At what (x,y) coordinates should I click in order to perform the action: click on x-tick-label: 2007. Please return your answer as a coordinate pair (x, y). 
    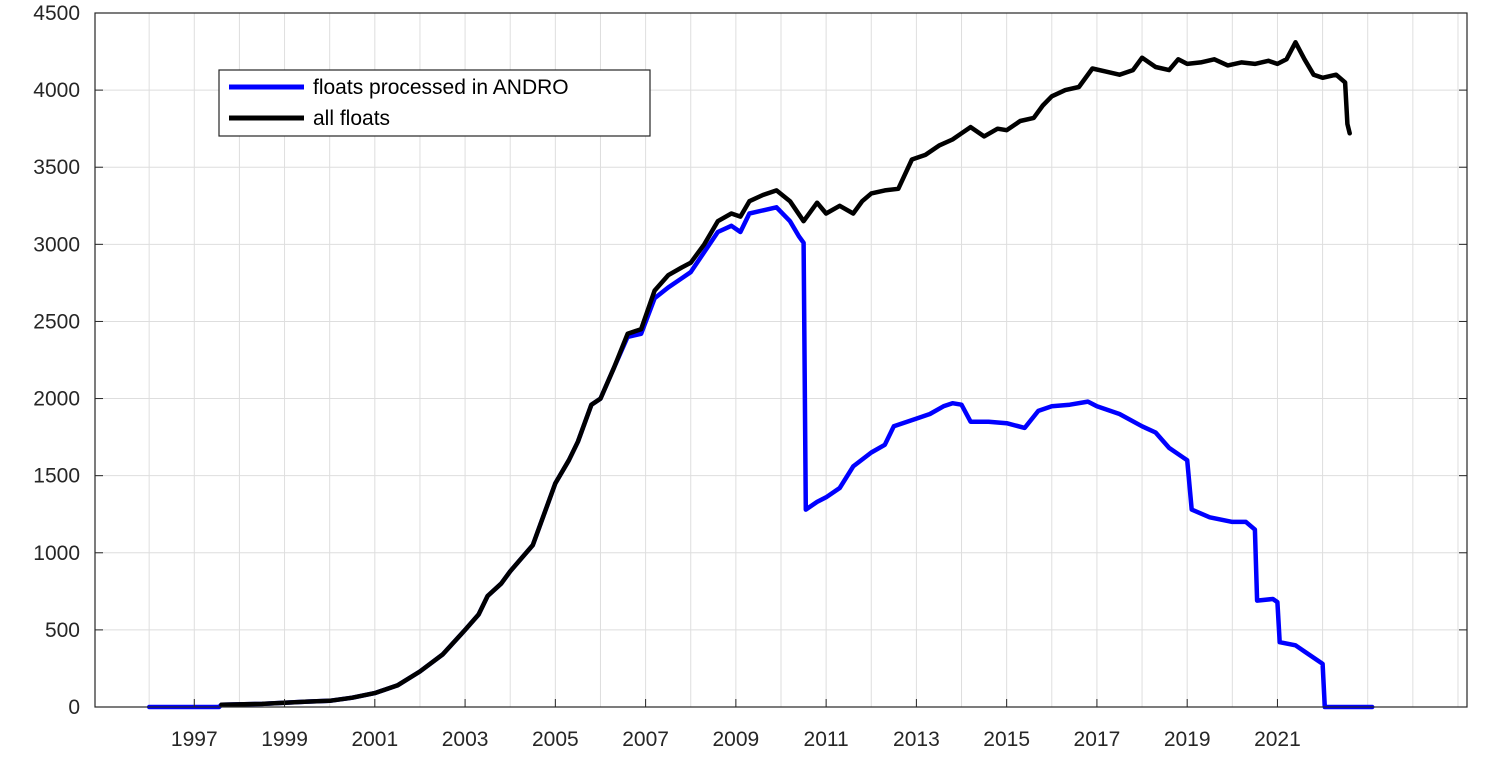
    Looking at the image, I should click on (645, 739).